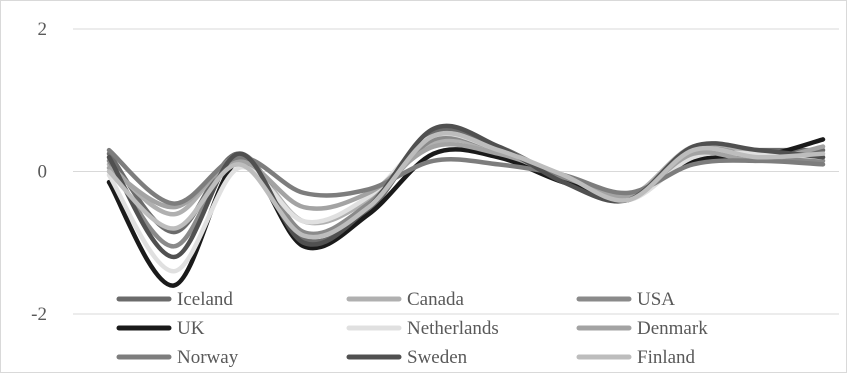 This screenshot has height=374, width=847. What do you see at coordinates (43, 29) in the screenshot?
I see `y-tick-label: 2` at bounding box center [43, 29].